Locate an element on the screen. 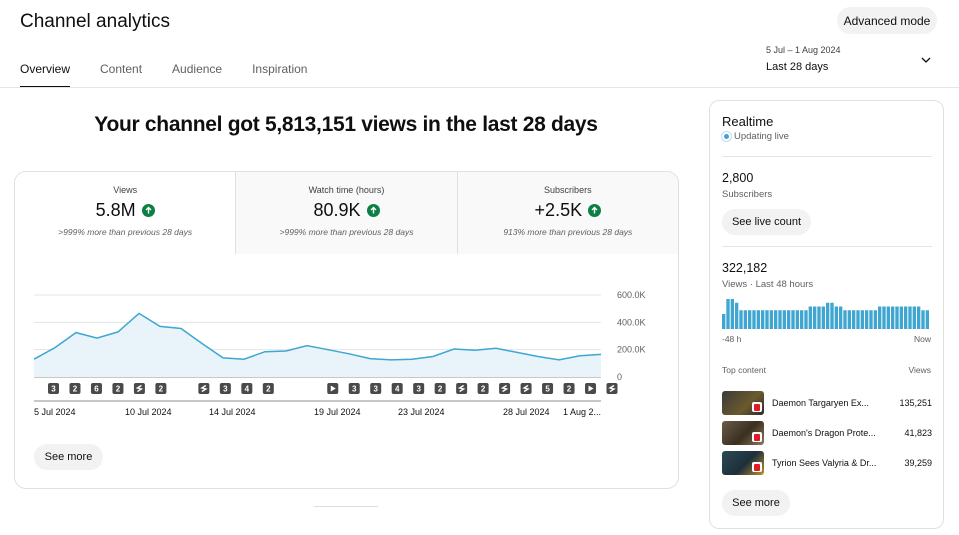 The height and width of the screenshot is (535, 959). see-live-count-button: See live count is located at coordinates (766, 222).